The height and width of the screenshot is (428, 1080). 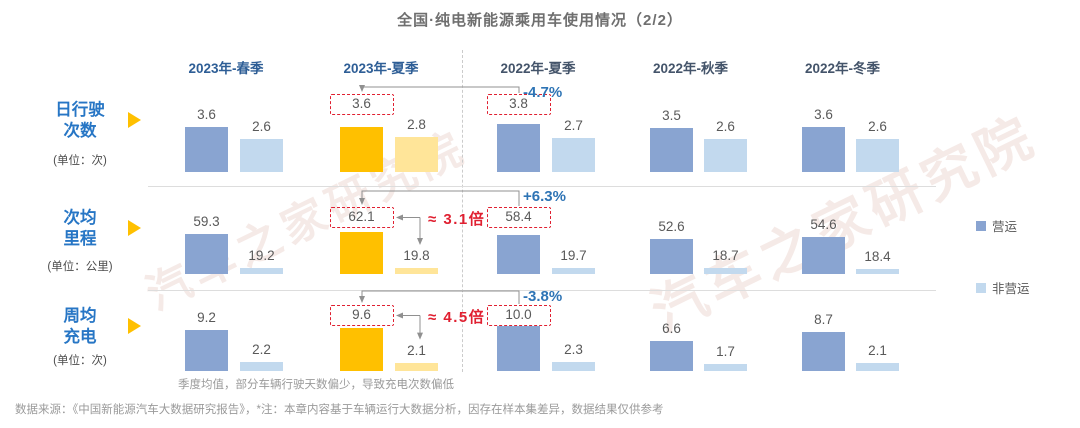 I want to click on comparison-label: -4.7%, so click(x=543, y=92).